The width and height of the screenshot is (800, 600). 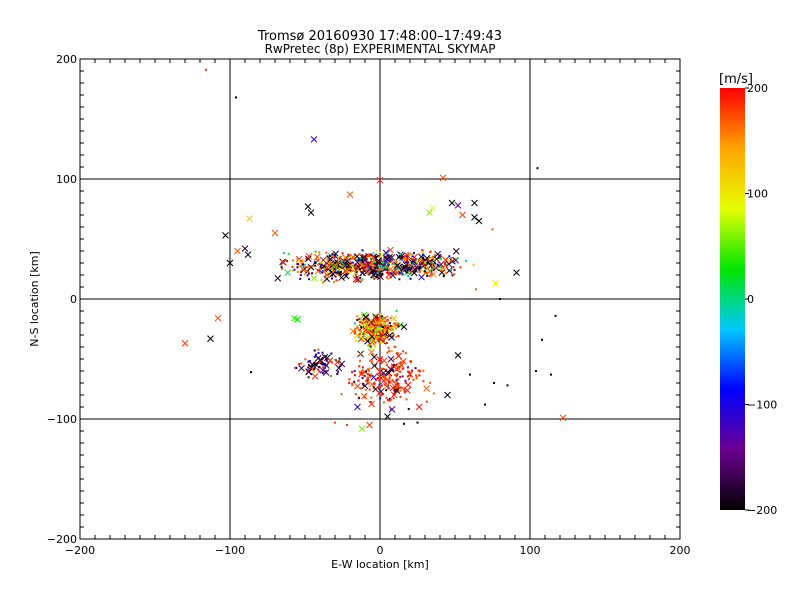 I want to click on y-tick-label: 100, so click(x=66, y=179).